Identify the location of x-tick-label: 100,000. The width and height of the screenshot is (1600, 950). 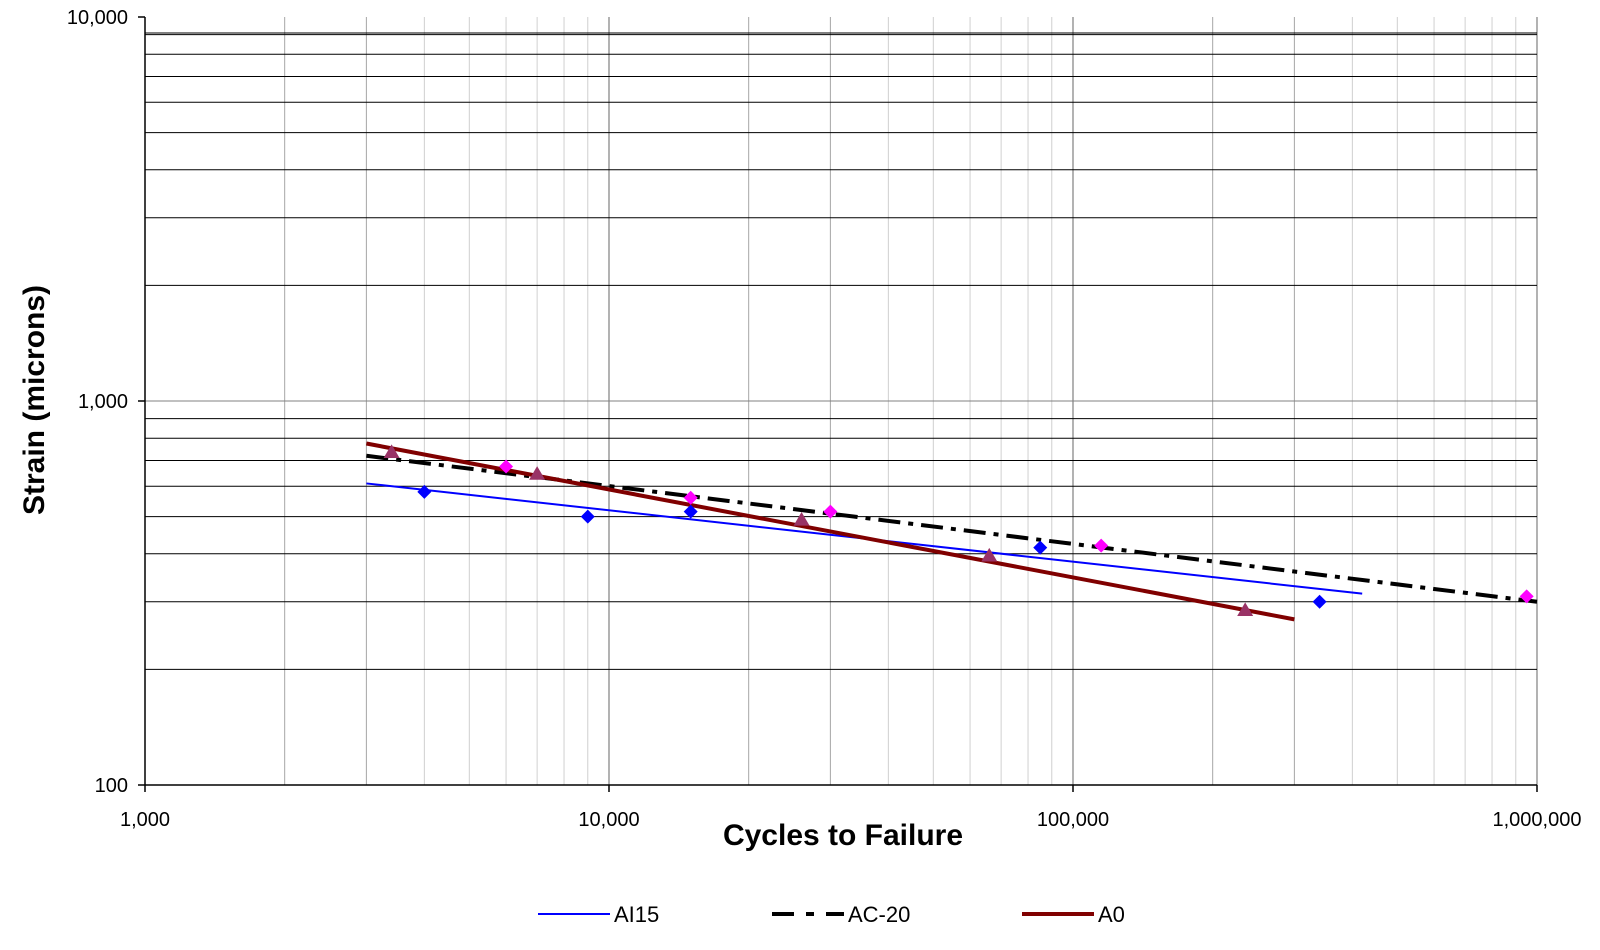
(1073, 820).